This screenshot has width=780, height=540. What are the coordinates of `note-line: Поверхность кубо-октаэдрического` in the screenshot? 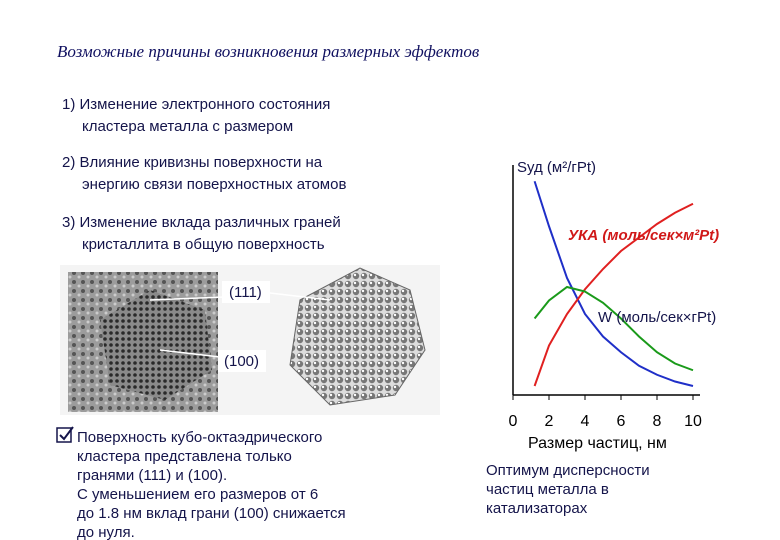 It's located at (199, 437).